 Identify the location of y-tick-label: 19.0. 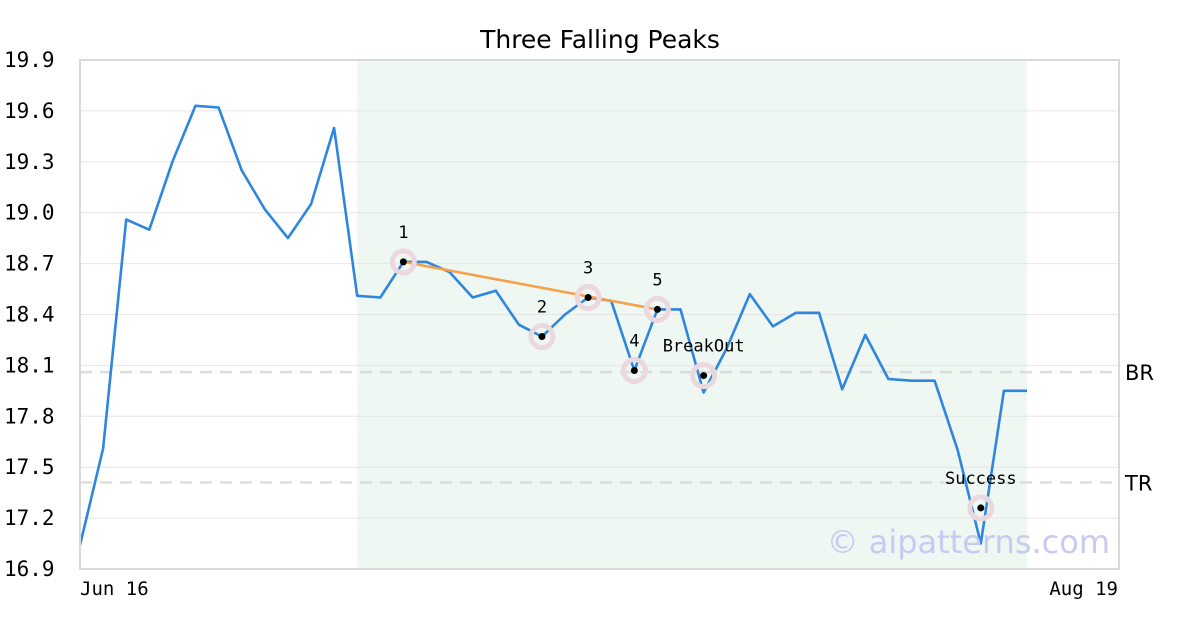
(29, 213).